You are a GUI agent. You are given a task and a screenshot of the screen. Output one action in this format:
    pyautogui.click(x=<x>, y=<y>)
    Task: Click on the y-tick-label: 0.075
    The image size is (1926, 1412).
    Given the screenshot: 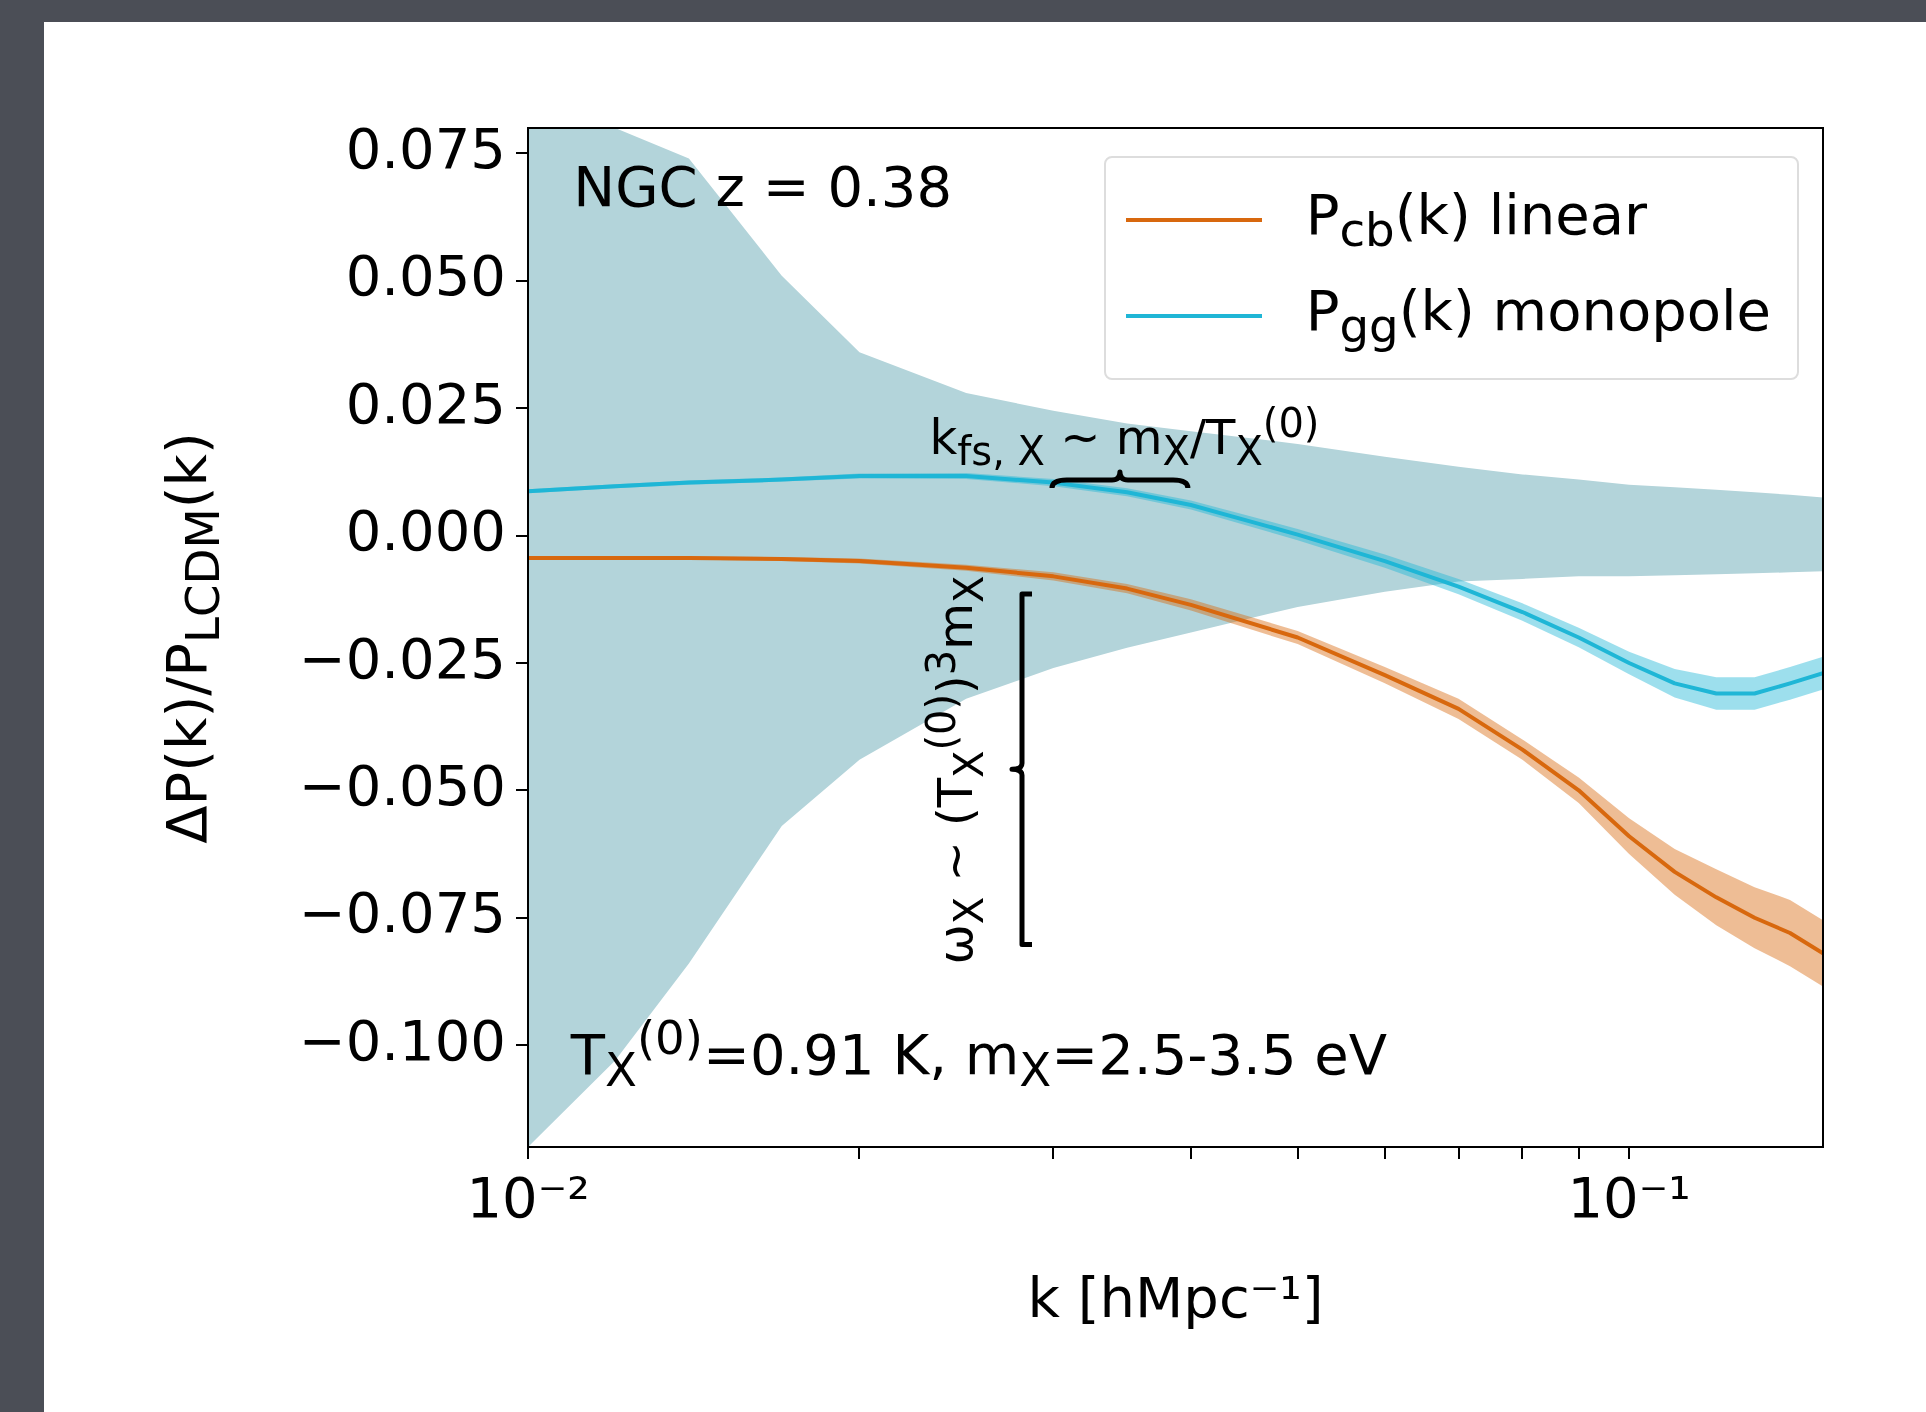 What is the action you would take?
    pyautogui.click(x=425, y=149)
    